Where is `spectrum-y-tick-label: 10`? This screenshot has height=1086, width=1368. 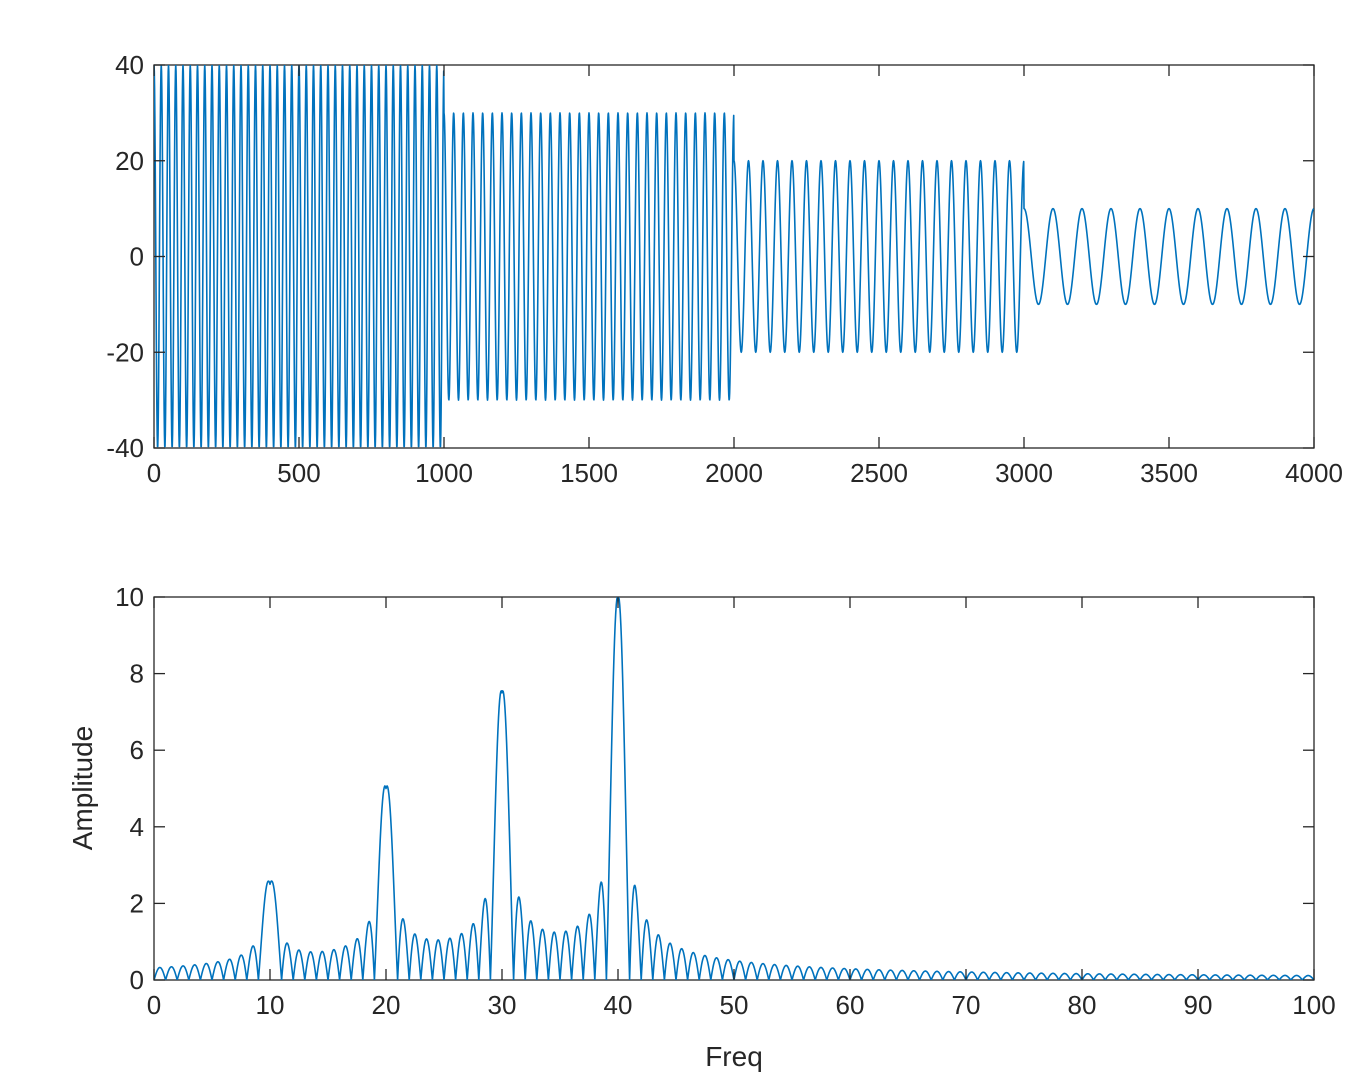 spectrum-y-tick-label: 10 is located at coordinates (129, 597).